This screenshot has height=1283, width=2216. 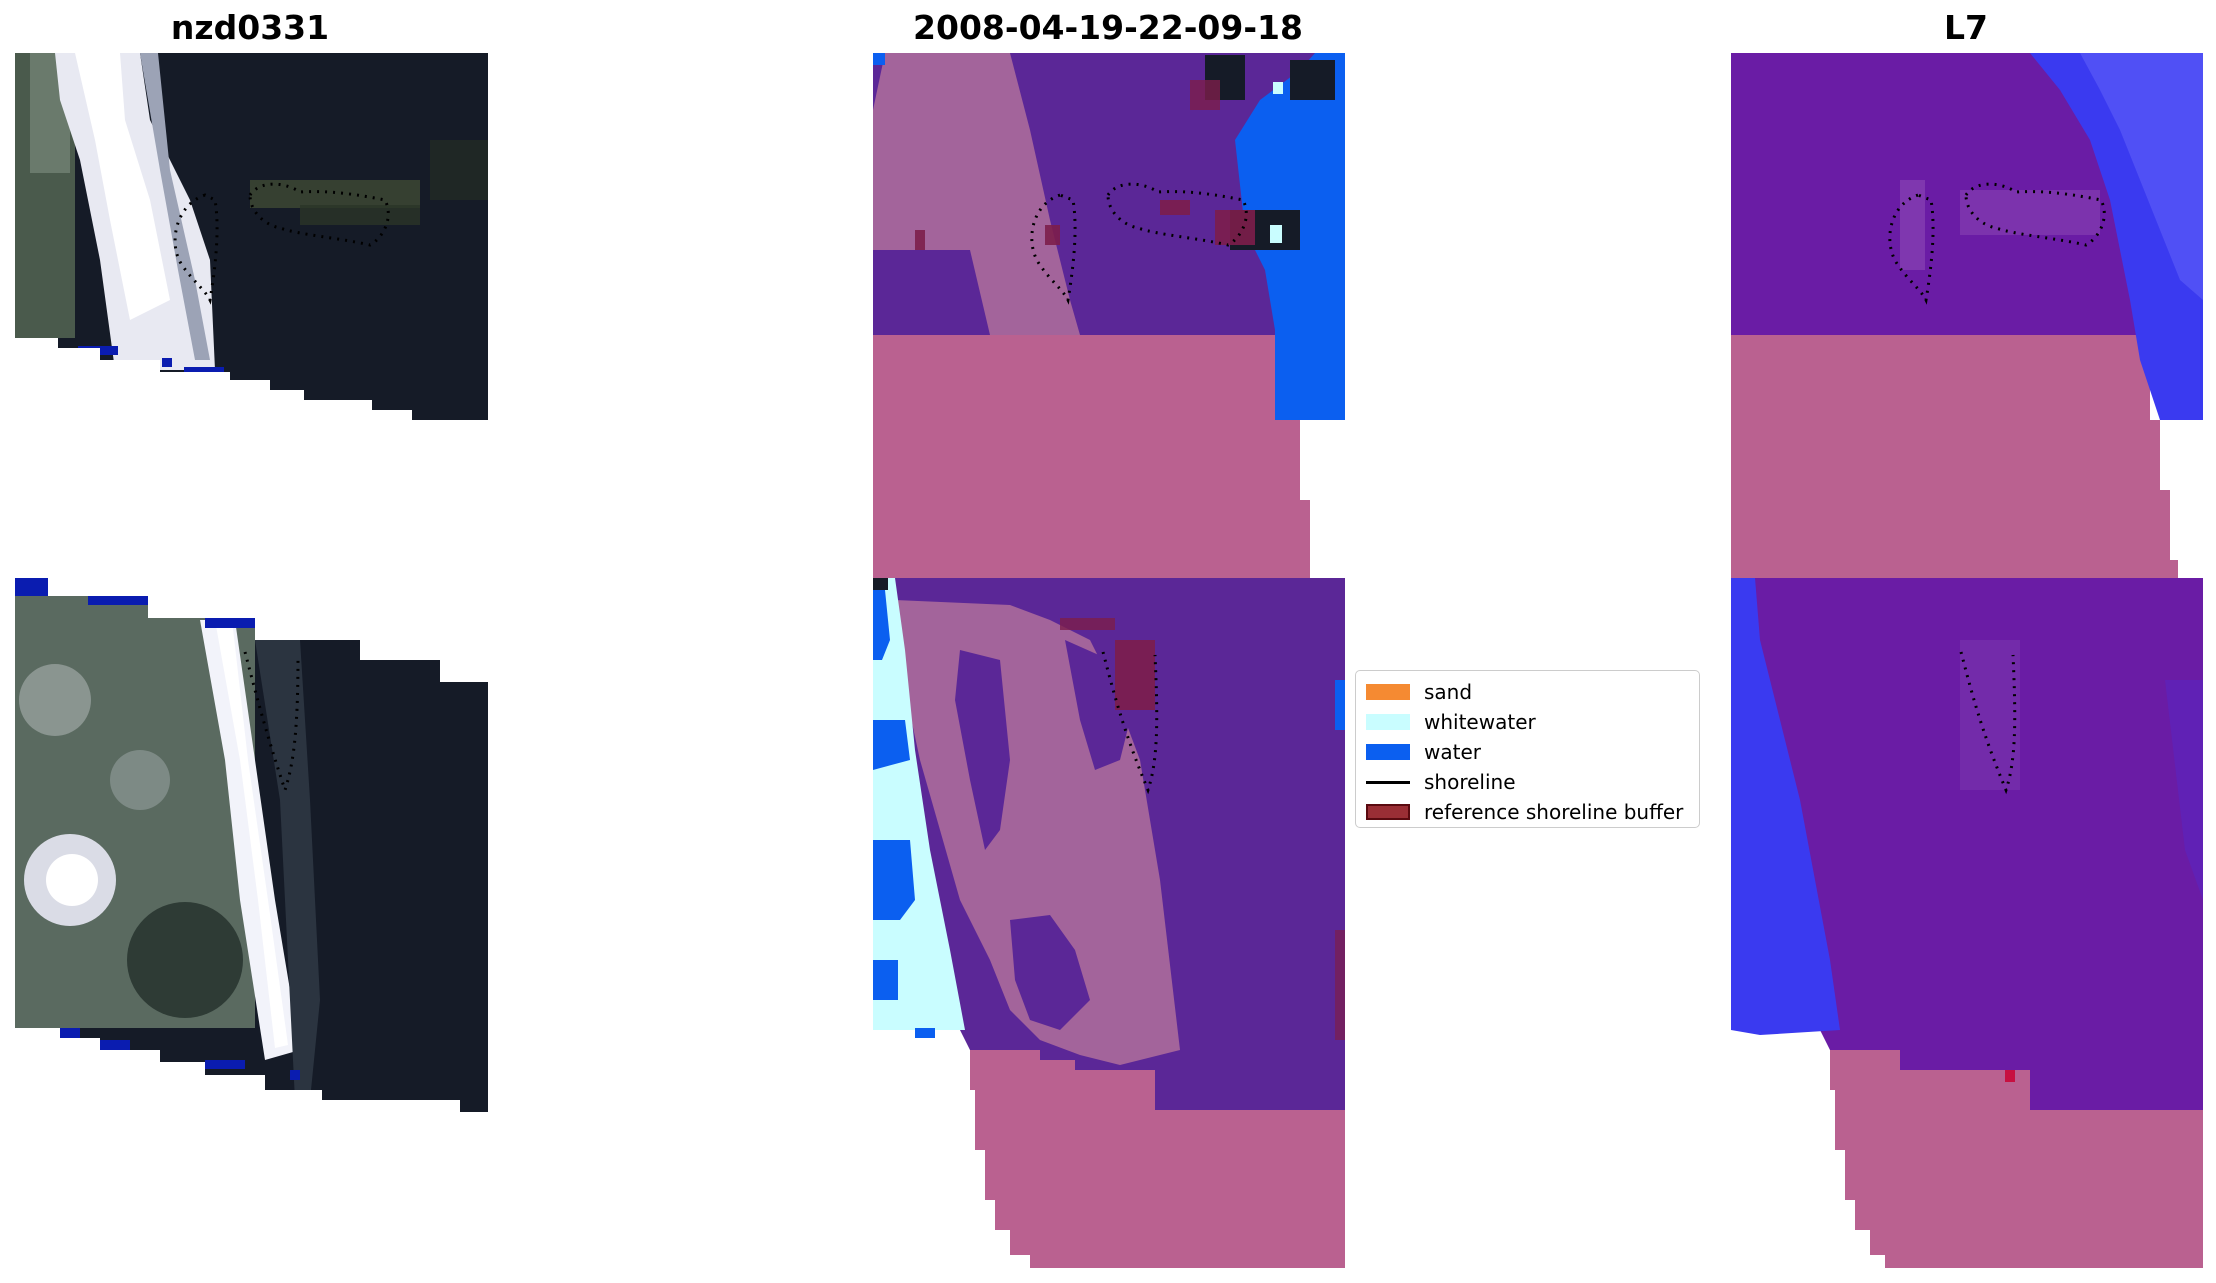 What do you see at coordinates (1388, 782) in the screenshot?
I see `legend-line-shoreline` at bounding box center [1388, 782].